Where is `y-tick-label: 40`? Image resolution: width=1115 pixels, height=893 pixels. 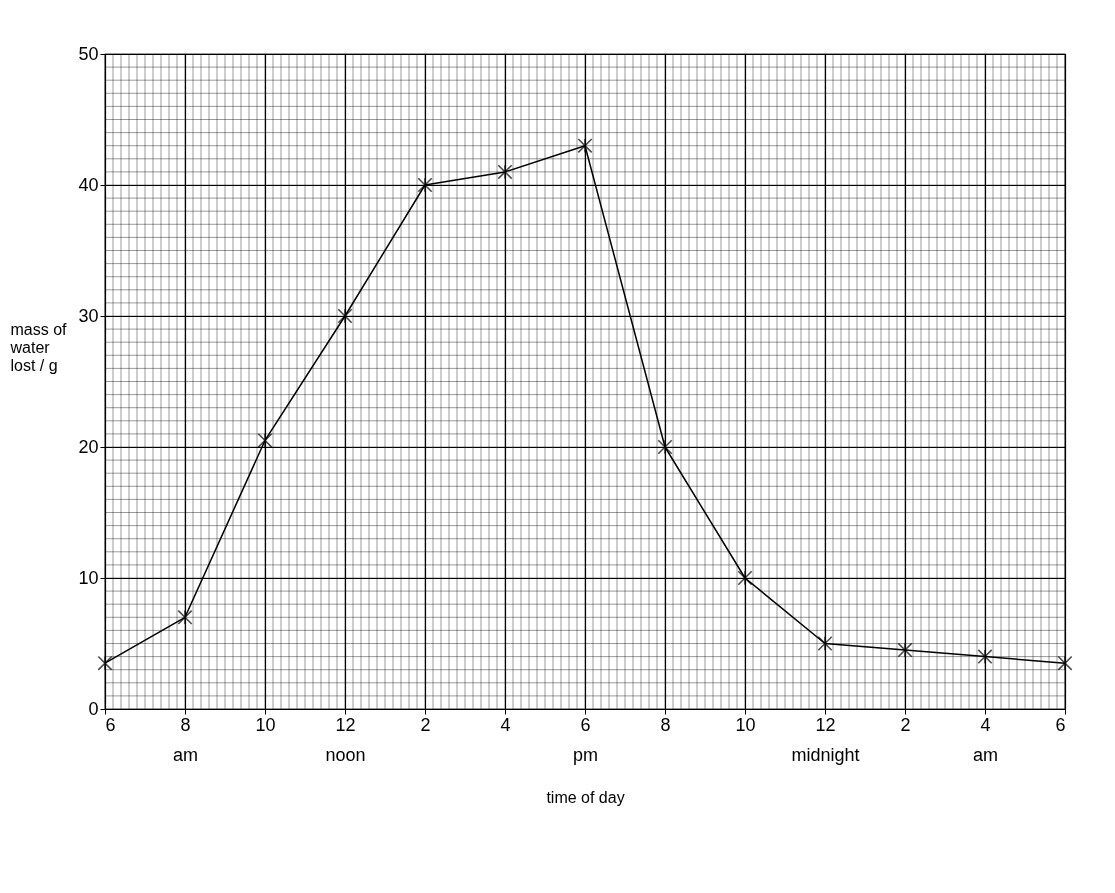
y-tick-label: 40 is located at coordinates (88, 184).